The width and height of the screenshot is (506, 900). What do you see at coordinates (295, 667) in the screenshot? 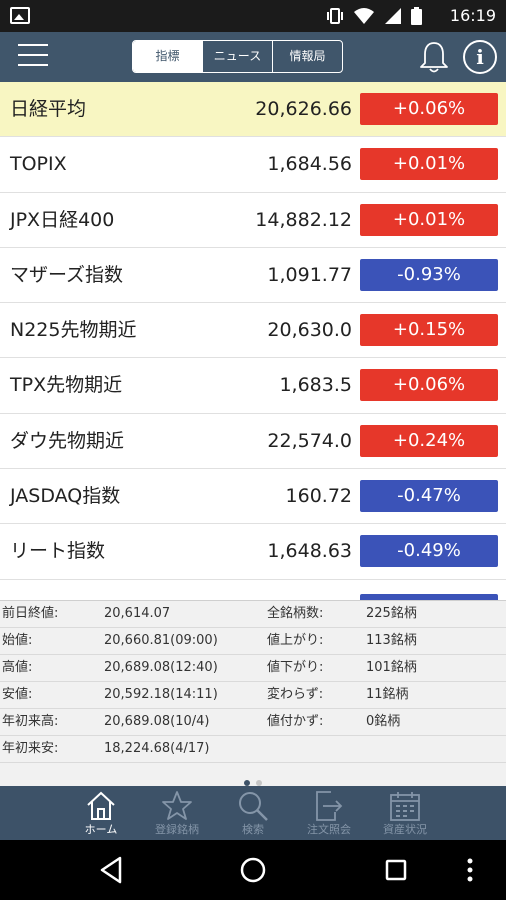
I see `detail-label: 値下がり:` at bounding box center [295, 667].